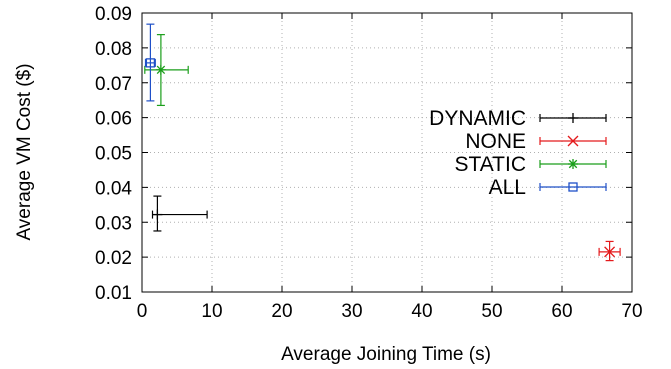  What do you see at coordinates (113, 14) in the screenshot?
I see `y-tick-label: 0.09` at bounding box center [113, 14].